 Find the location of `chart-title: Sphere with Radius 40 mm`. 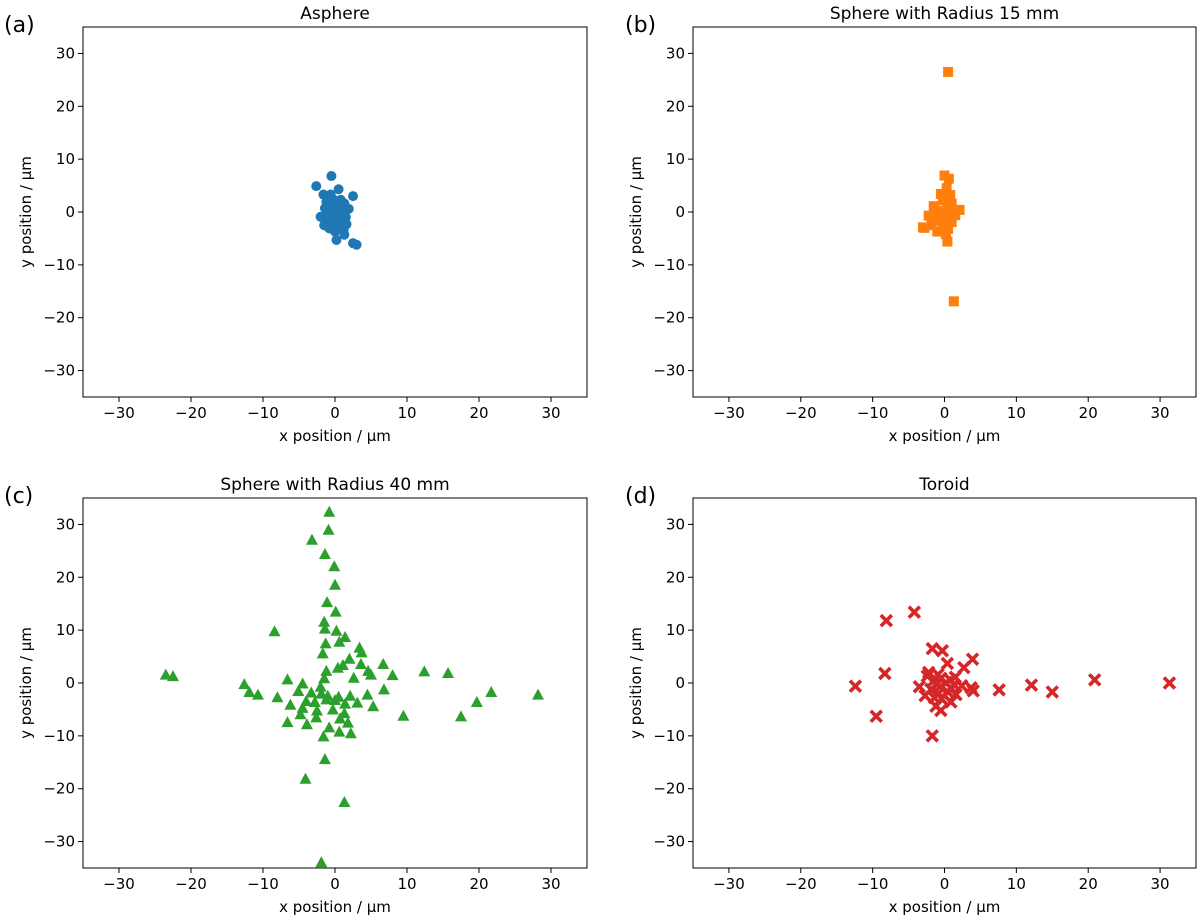

chart-title: Sphere with Radius 40 mm is located at coordinates (334, 485).